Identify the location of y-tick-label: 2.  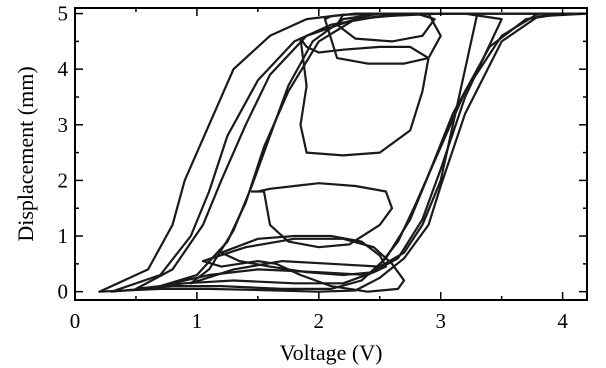
(63, 180).